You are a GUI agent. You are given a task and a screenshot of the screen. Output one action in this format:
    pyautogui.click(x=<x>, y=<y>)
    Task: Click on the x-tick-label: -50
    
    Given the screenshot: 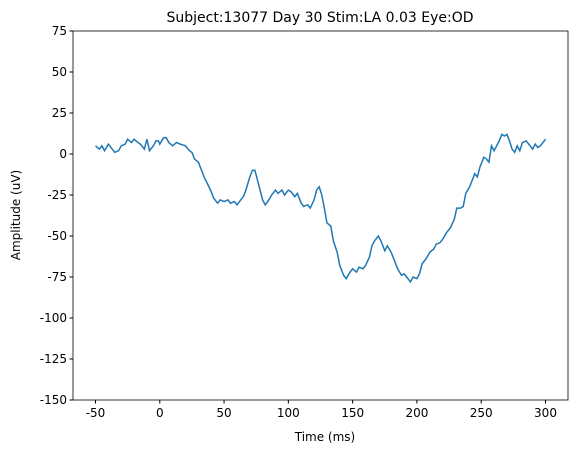 What is the action you would take?
    pyautogui.click(x=96, y=413)
    